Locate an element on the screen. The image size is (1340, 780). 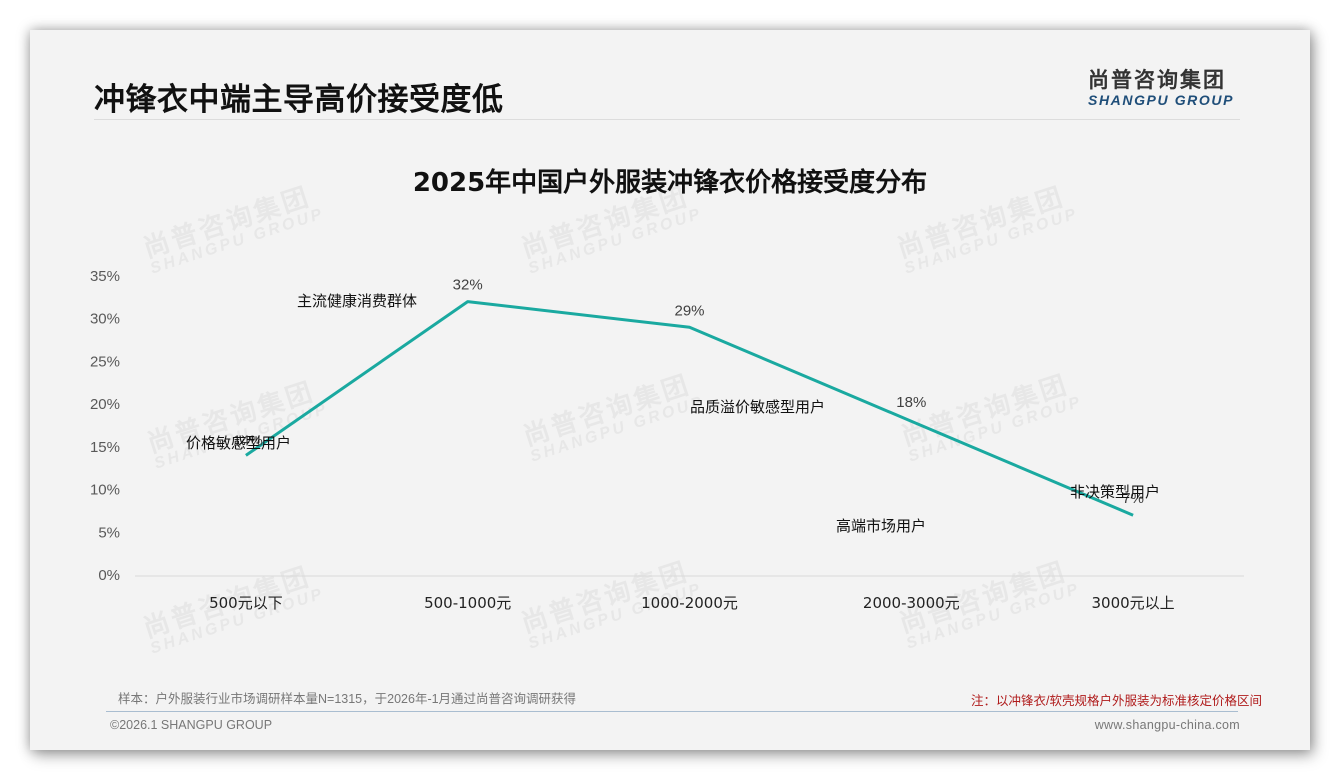
y-tick-label: 5% is located at coordinates (109, 532).